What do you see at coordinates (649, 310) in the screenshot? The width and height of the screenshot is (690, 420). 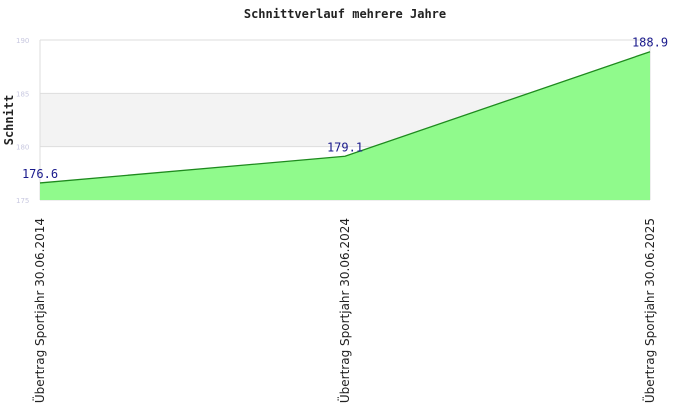 I see `x-tick-label: Übertrag Sportjahr 30.06.2025` at bounding box center [649, 310].